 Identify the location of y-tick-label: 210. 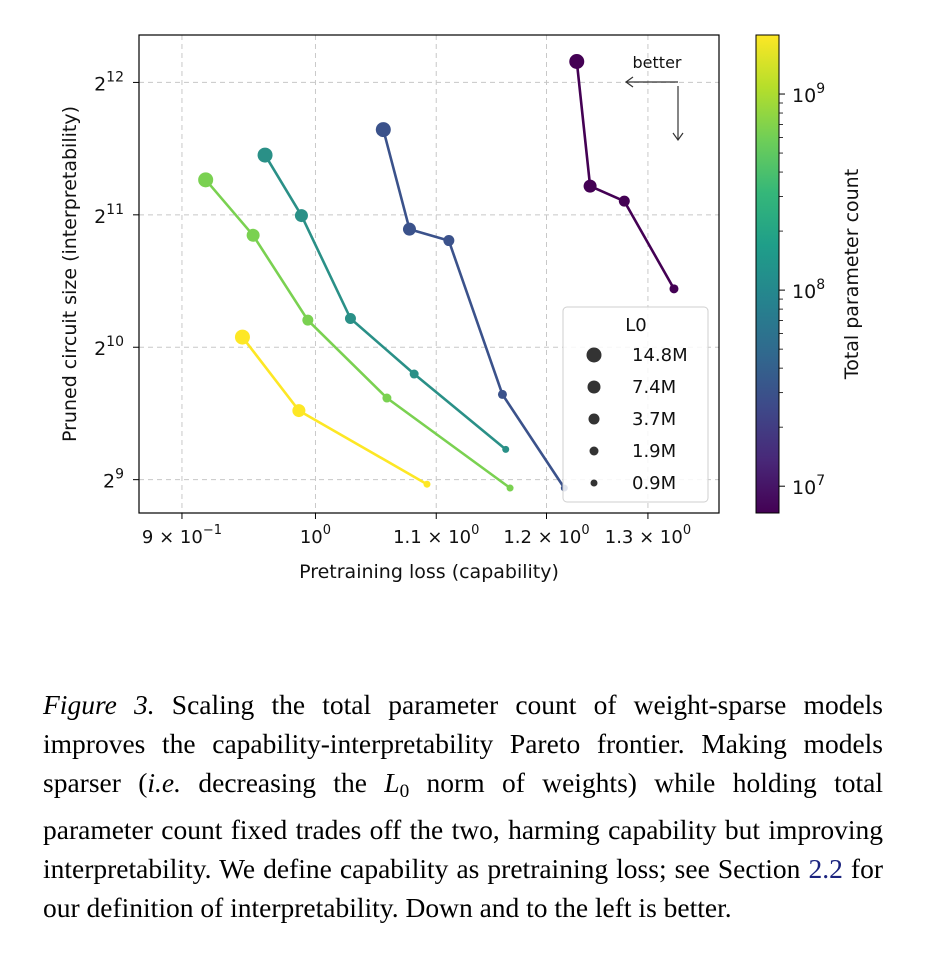
(109, 347).